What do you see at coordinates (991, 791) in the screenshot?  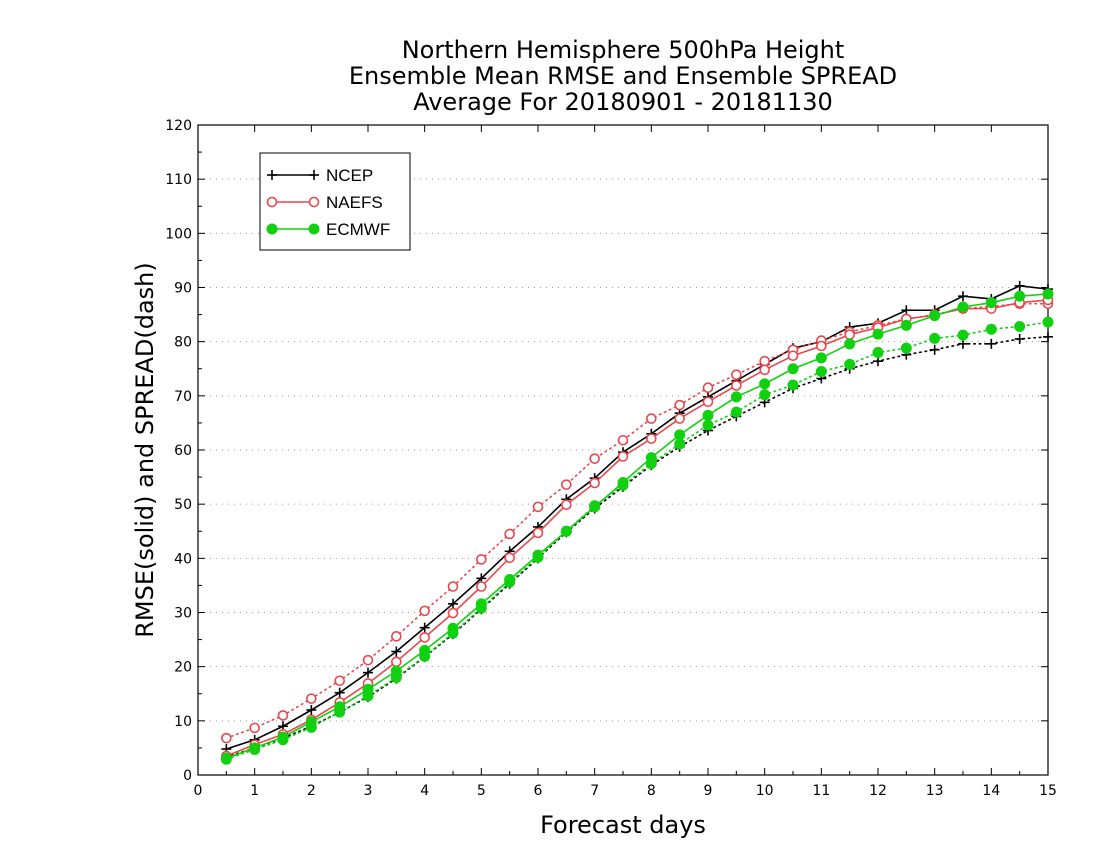 I see `x-tick-label: 14` at bounding box center [991, 791].